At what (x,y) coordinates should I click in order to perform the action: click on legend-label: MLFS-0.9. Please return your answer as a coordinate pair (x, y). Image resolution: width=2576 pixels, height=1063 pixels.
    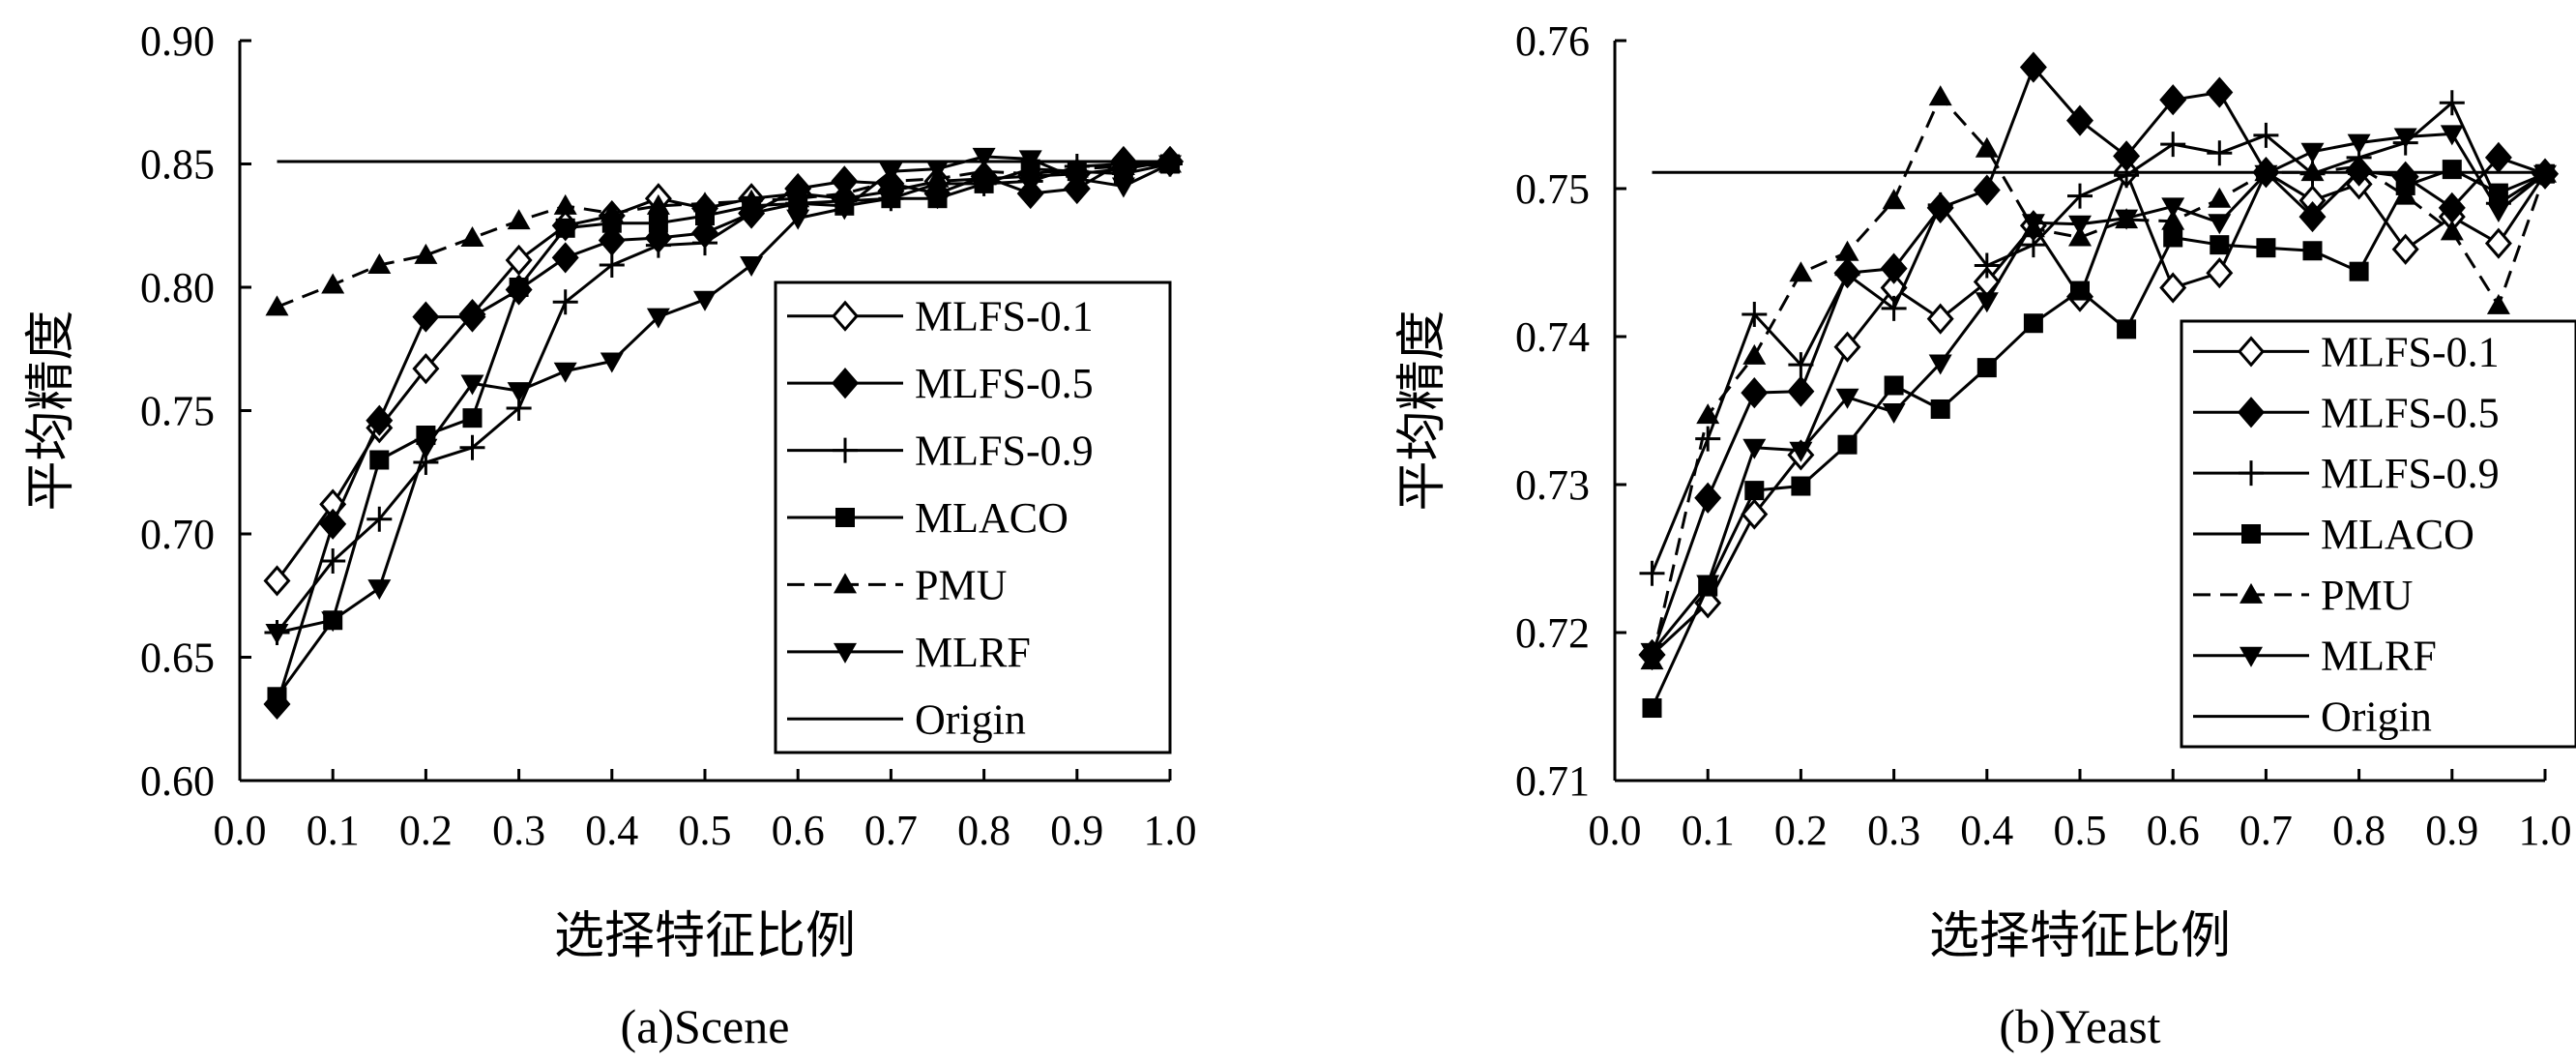
    Looking at the image, I should click on (2410, 474).